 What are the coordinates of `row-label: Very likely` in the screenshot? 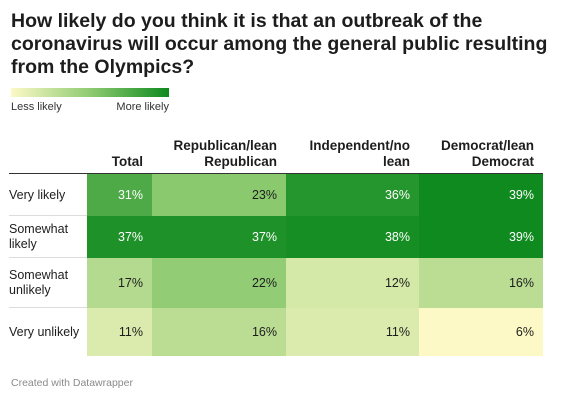 It's located at (37, 194).